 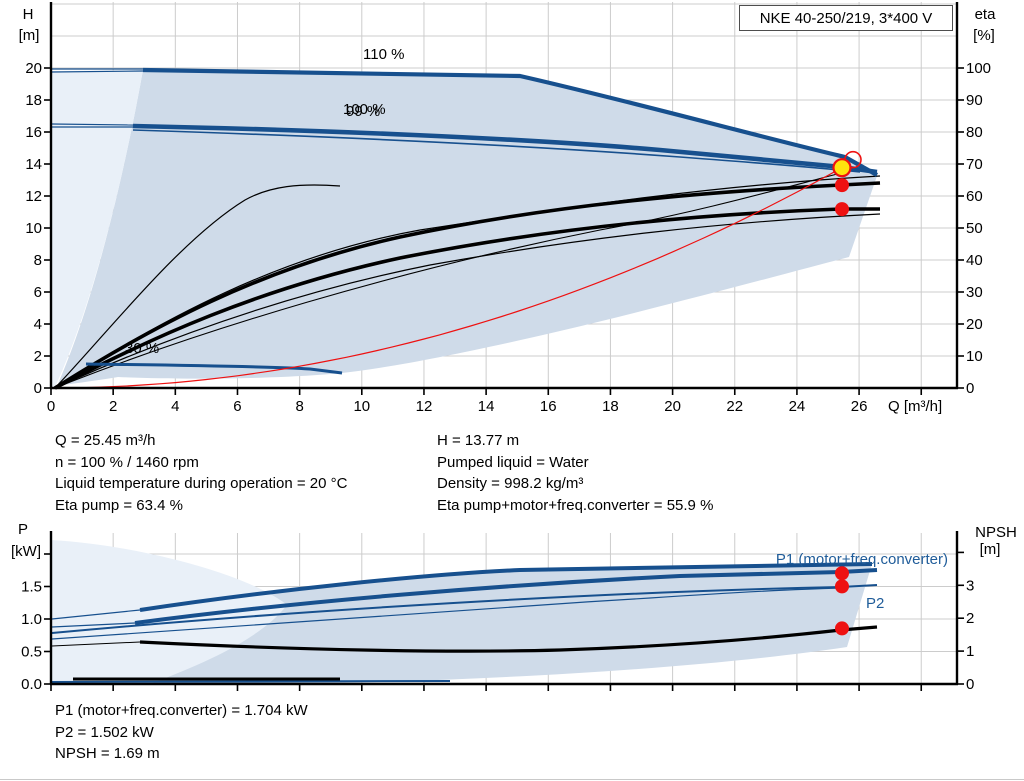 I want to click on x-tick-label: 4, so click(x=175, y=406).